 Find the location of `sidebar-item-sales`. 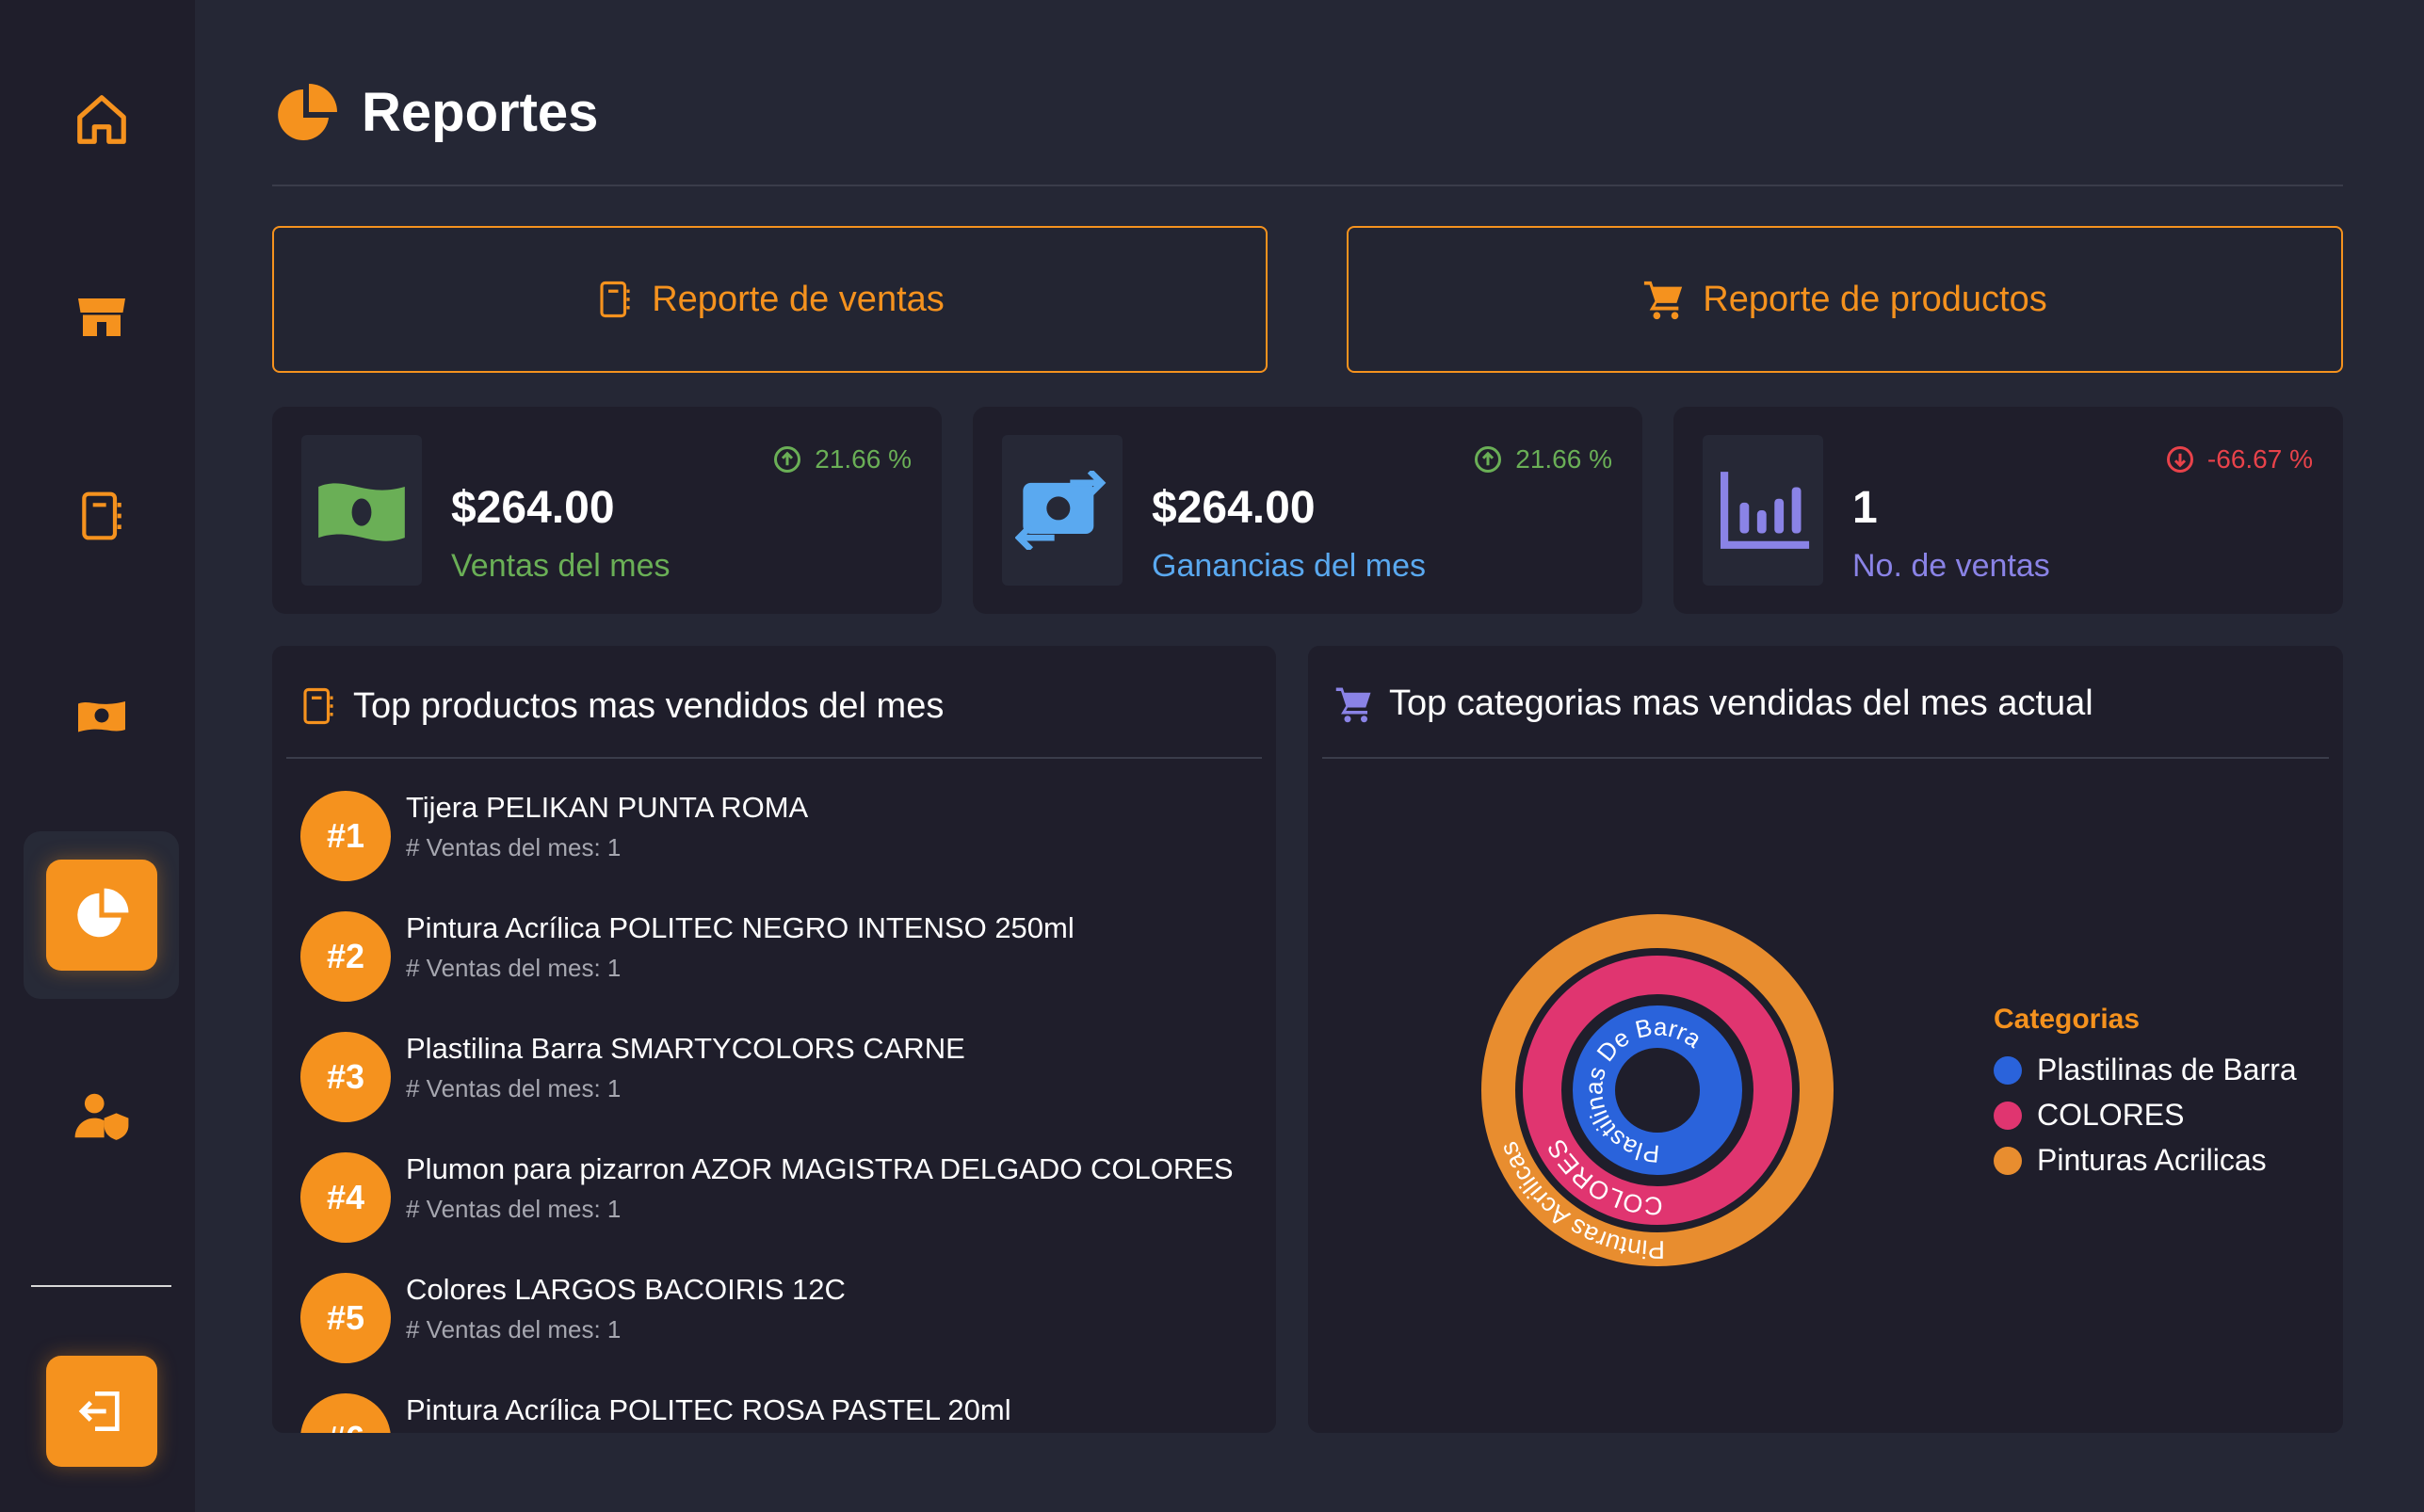

sidebar-item-sales is located at coordinates (102, 715).